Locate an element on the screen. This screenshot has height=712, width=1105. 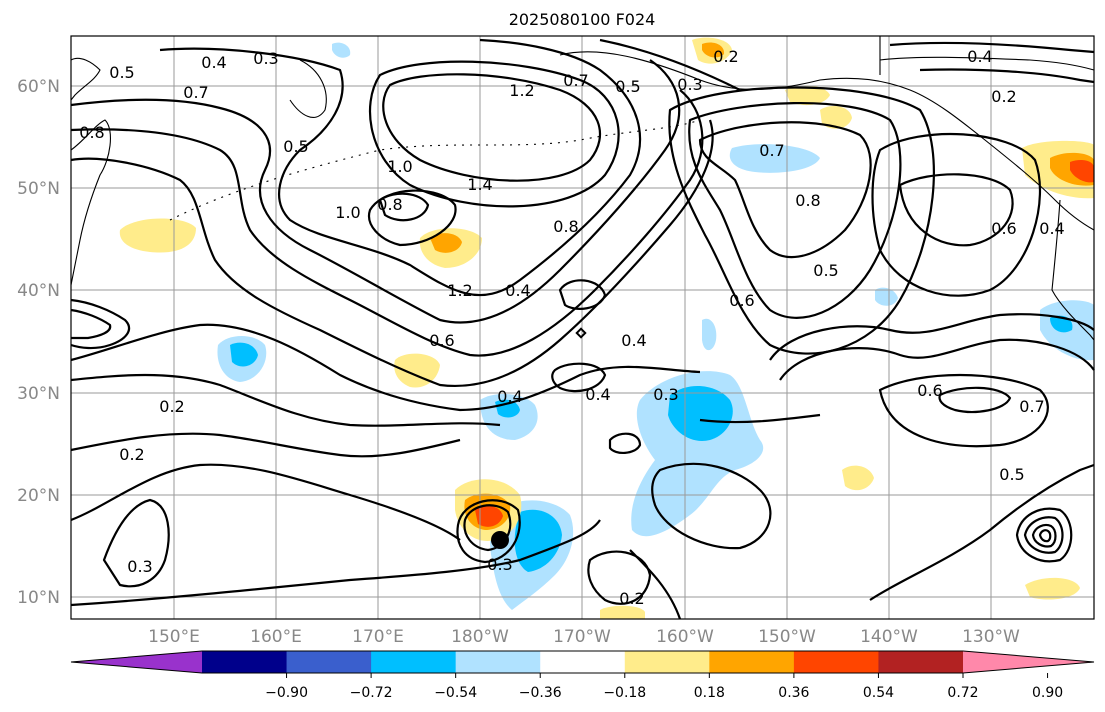
colorbar-outline is located at coordinates (582, 662).